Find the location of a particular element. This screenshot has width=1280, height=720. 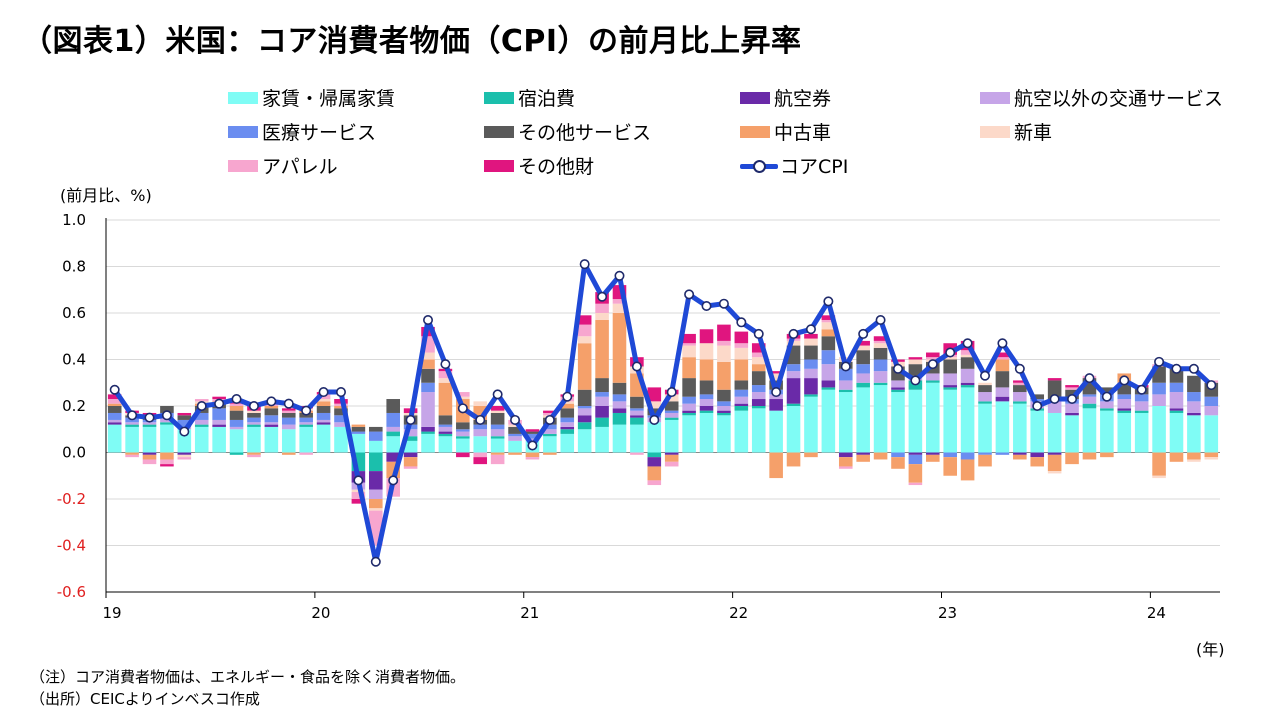

y-tick-label: 0.0 is located at coordinates (74, 453).